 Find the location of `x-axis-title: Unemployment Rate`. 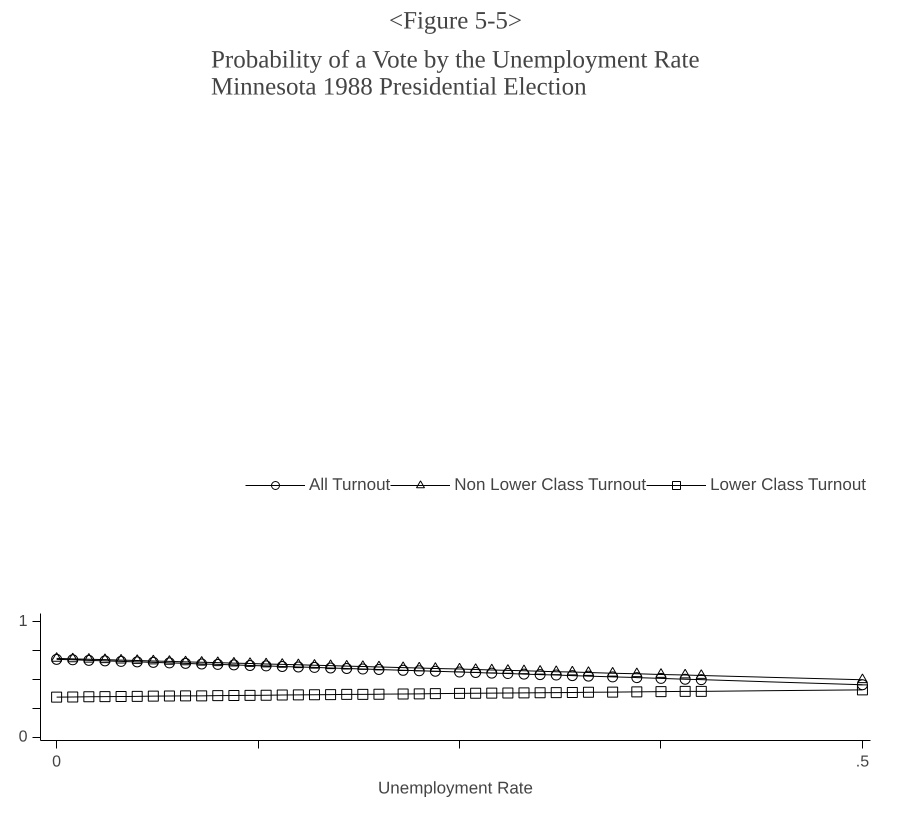

x-axis-title: Unemployment Rate is located at coordinates (455, 788).